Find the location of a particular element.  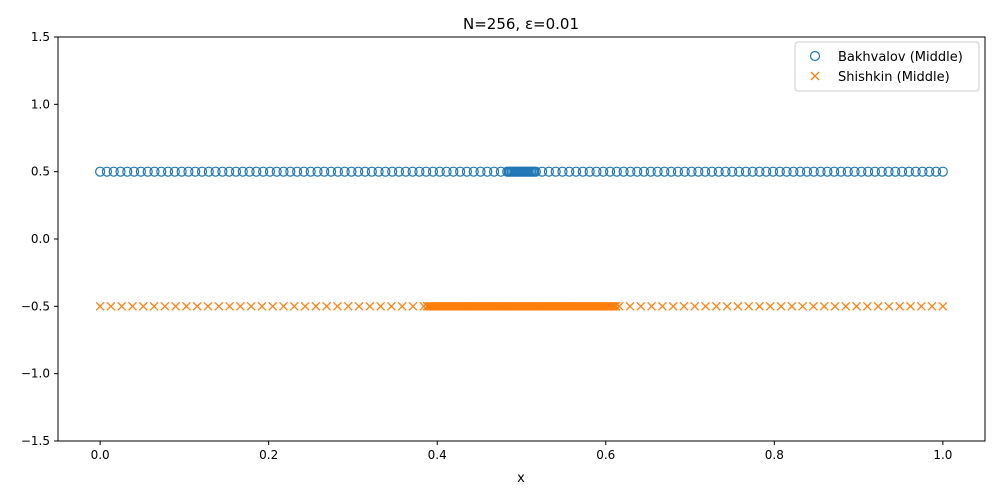

legend-circle-marker is located at coordinates (815, 56).